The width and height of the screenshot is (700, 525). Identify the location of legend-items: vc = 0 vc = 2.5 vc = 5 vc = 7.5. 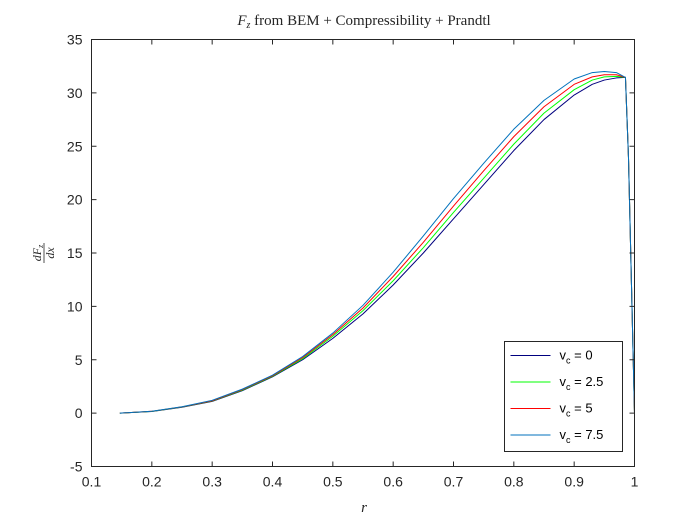
(557, 396).